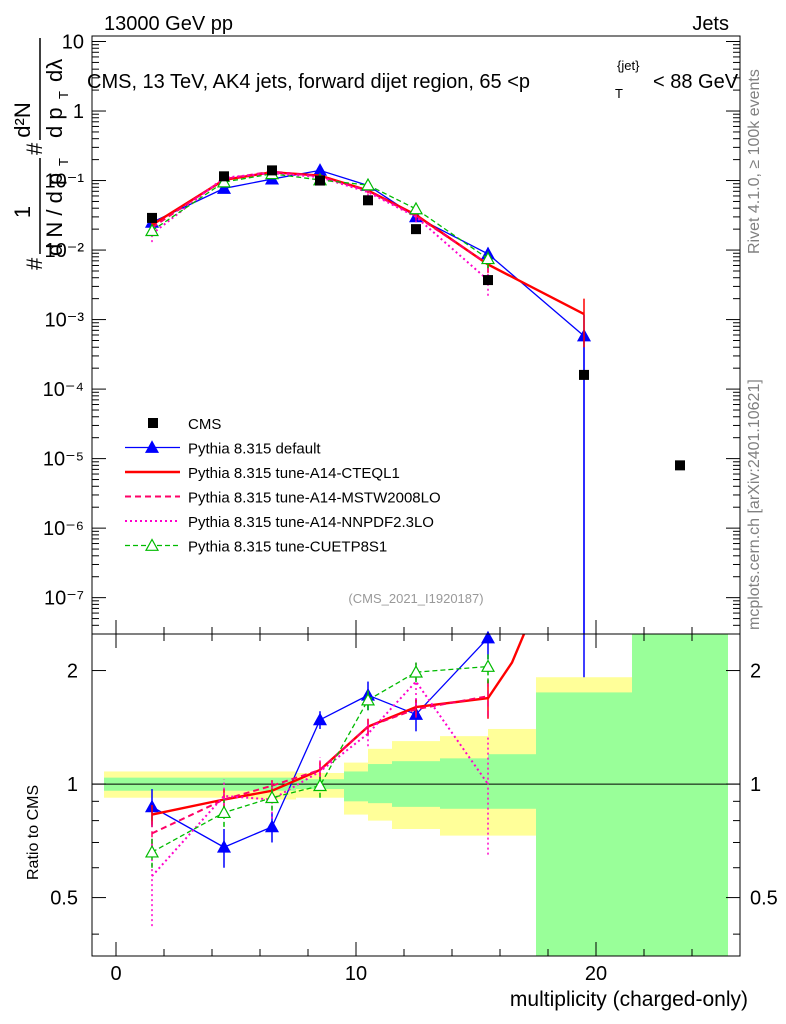 This screenshot has height=1024, width=786. Describe the element at coordinates (65, 182) in the screenshot. I see `y-tick-label: 10⁻¹` at that location.